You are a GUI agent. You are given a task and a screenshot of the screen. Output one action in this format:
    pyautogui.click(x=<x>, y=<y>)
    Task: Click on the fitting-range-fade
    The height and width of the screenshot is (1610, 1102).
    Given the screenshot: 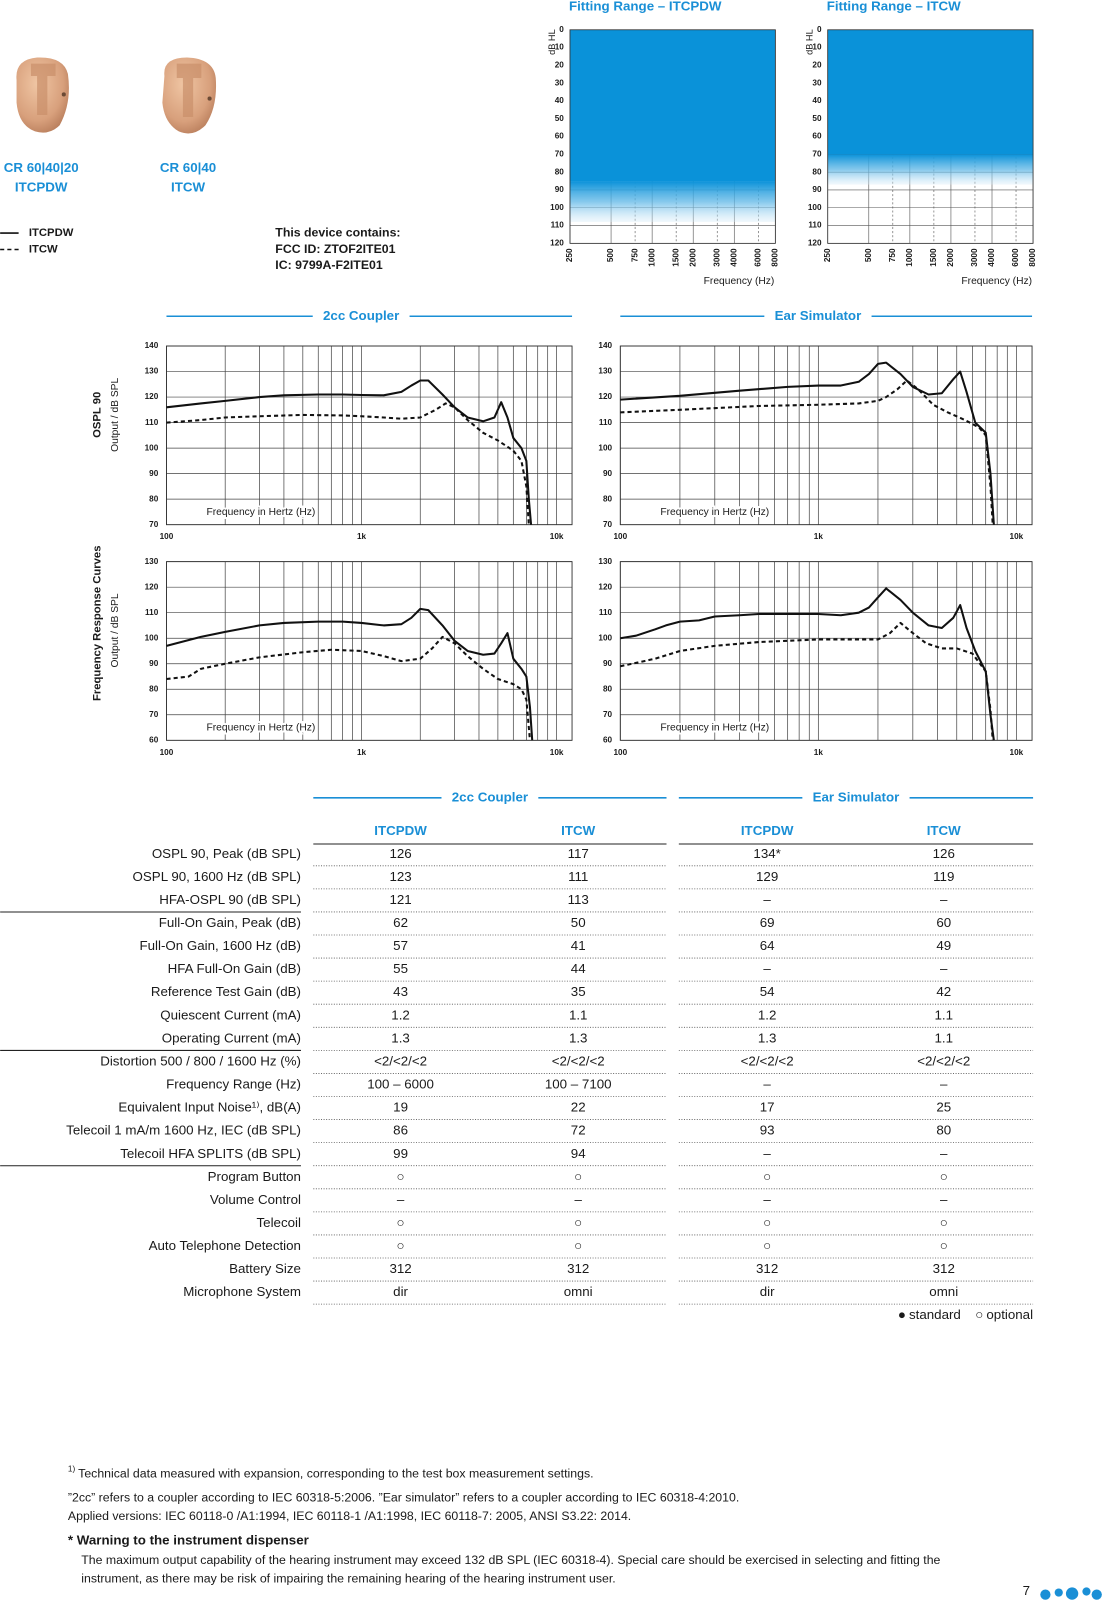 What is the action you would take?
    pyautogui.click(x=930, y=169)
    